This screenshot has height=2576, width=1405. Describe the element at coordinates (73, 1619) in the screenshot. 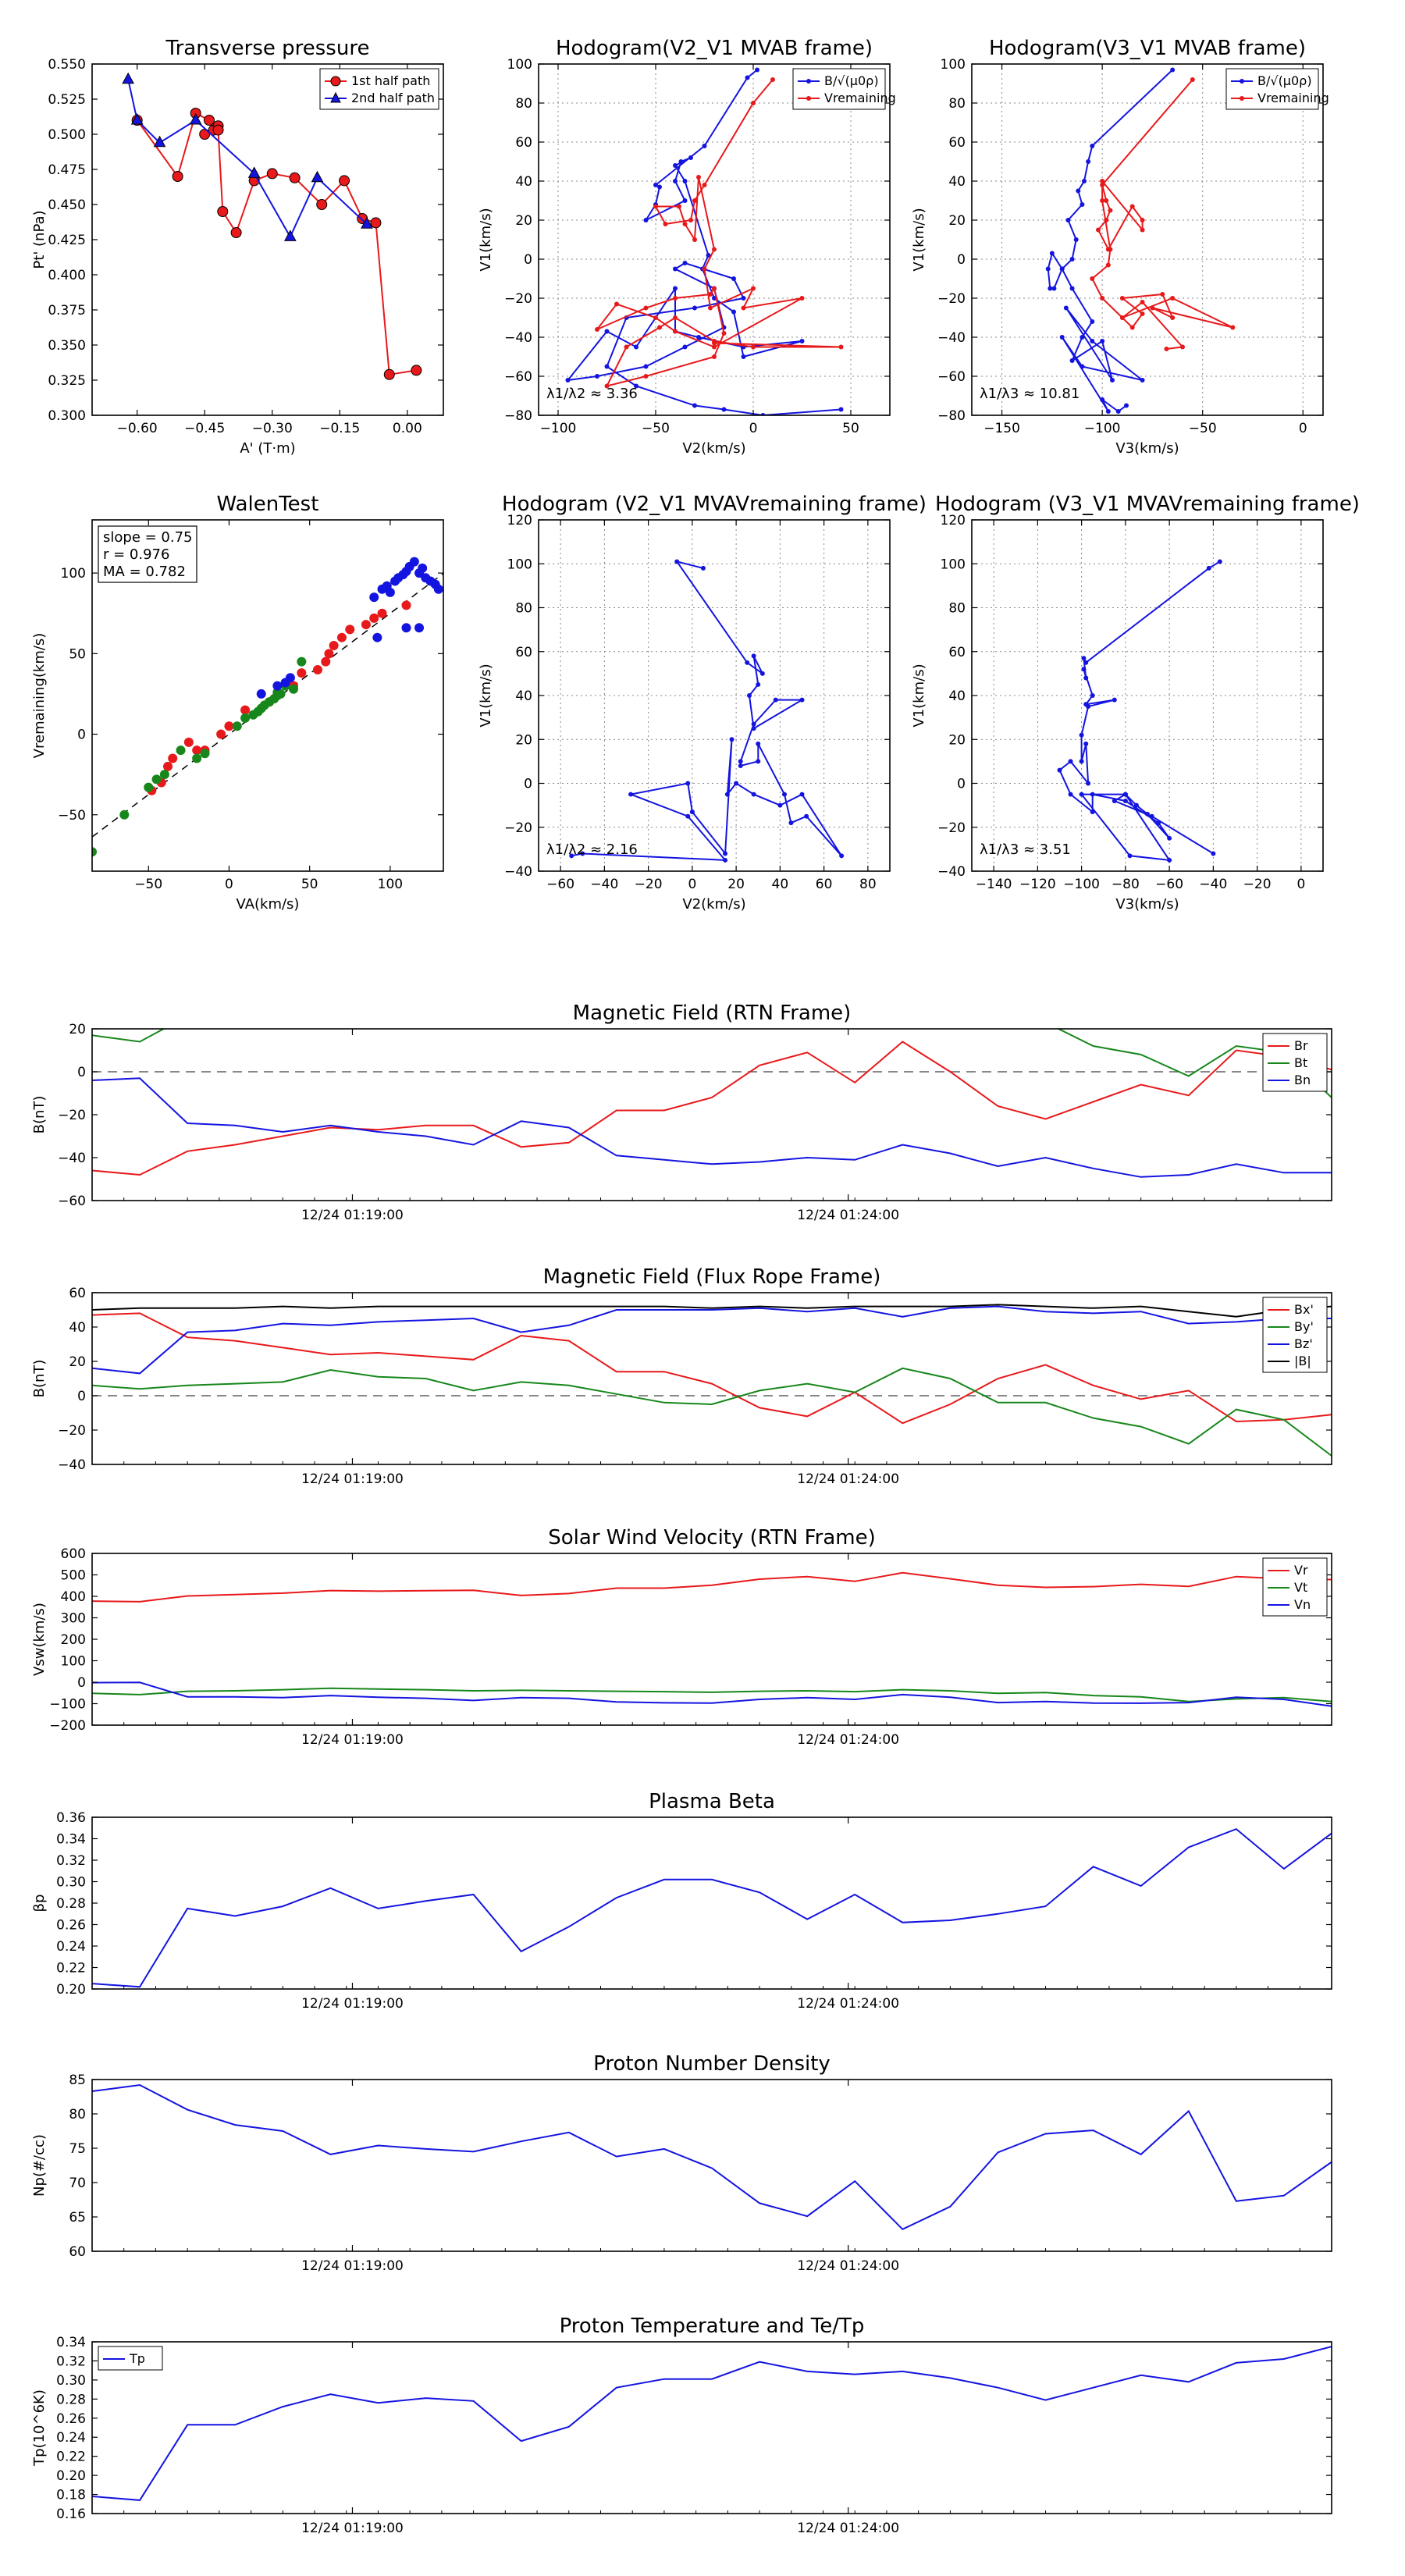

I see `y-tick-label: 300` at that location.